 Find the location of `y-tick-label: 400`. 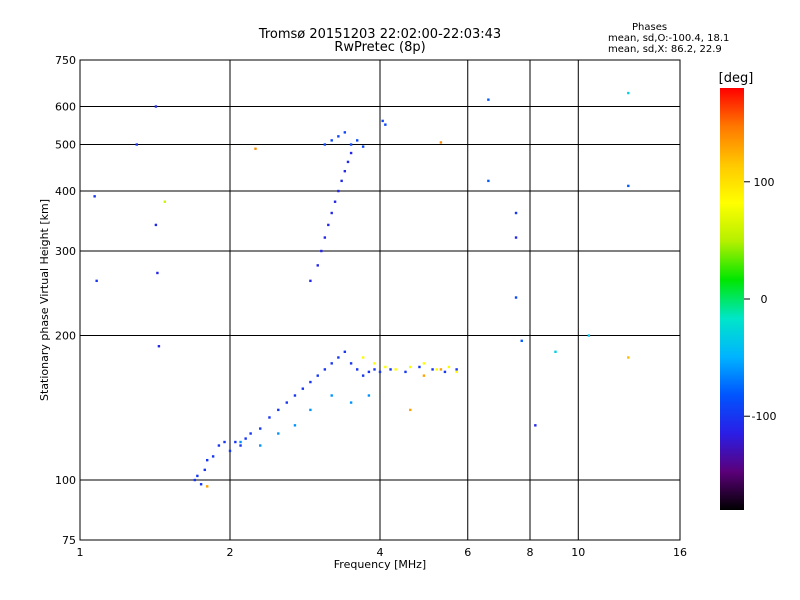

y-tick-label: 400 is located at coordinates (65, 191).